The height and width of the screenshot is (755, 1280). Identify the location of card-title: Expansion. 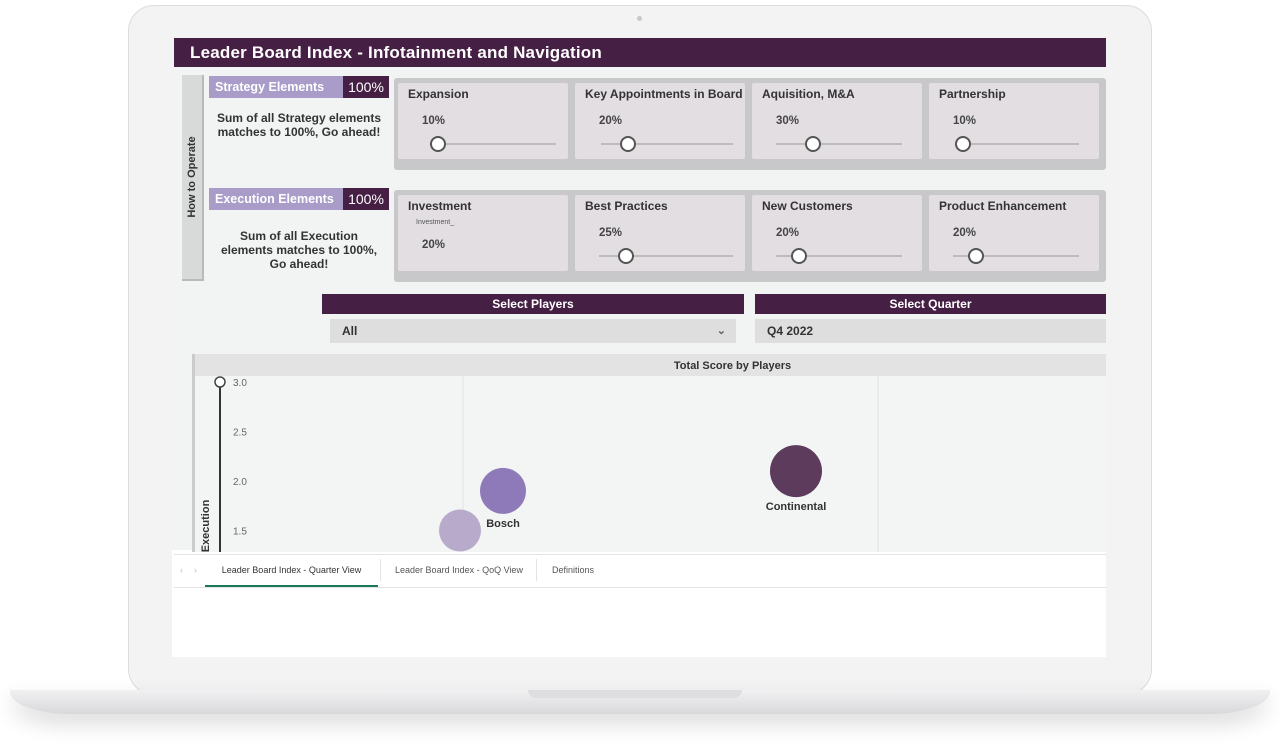
(438, 94).